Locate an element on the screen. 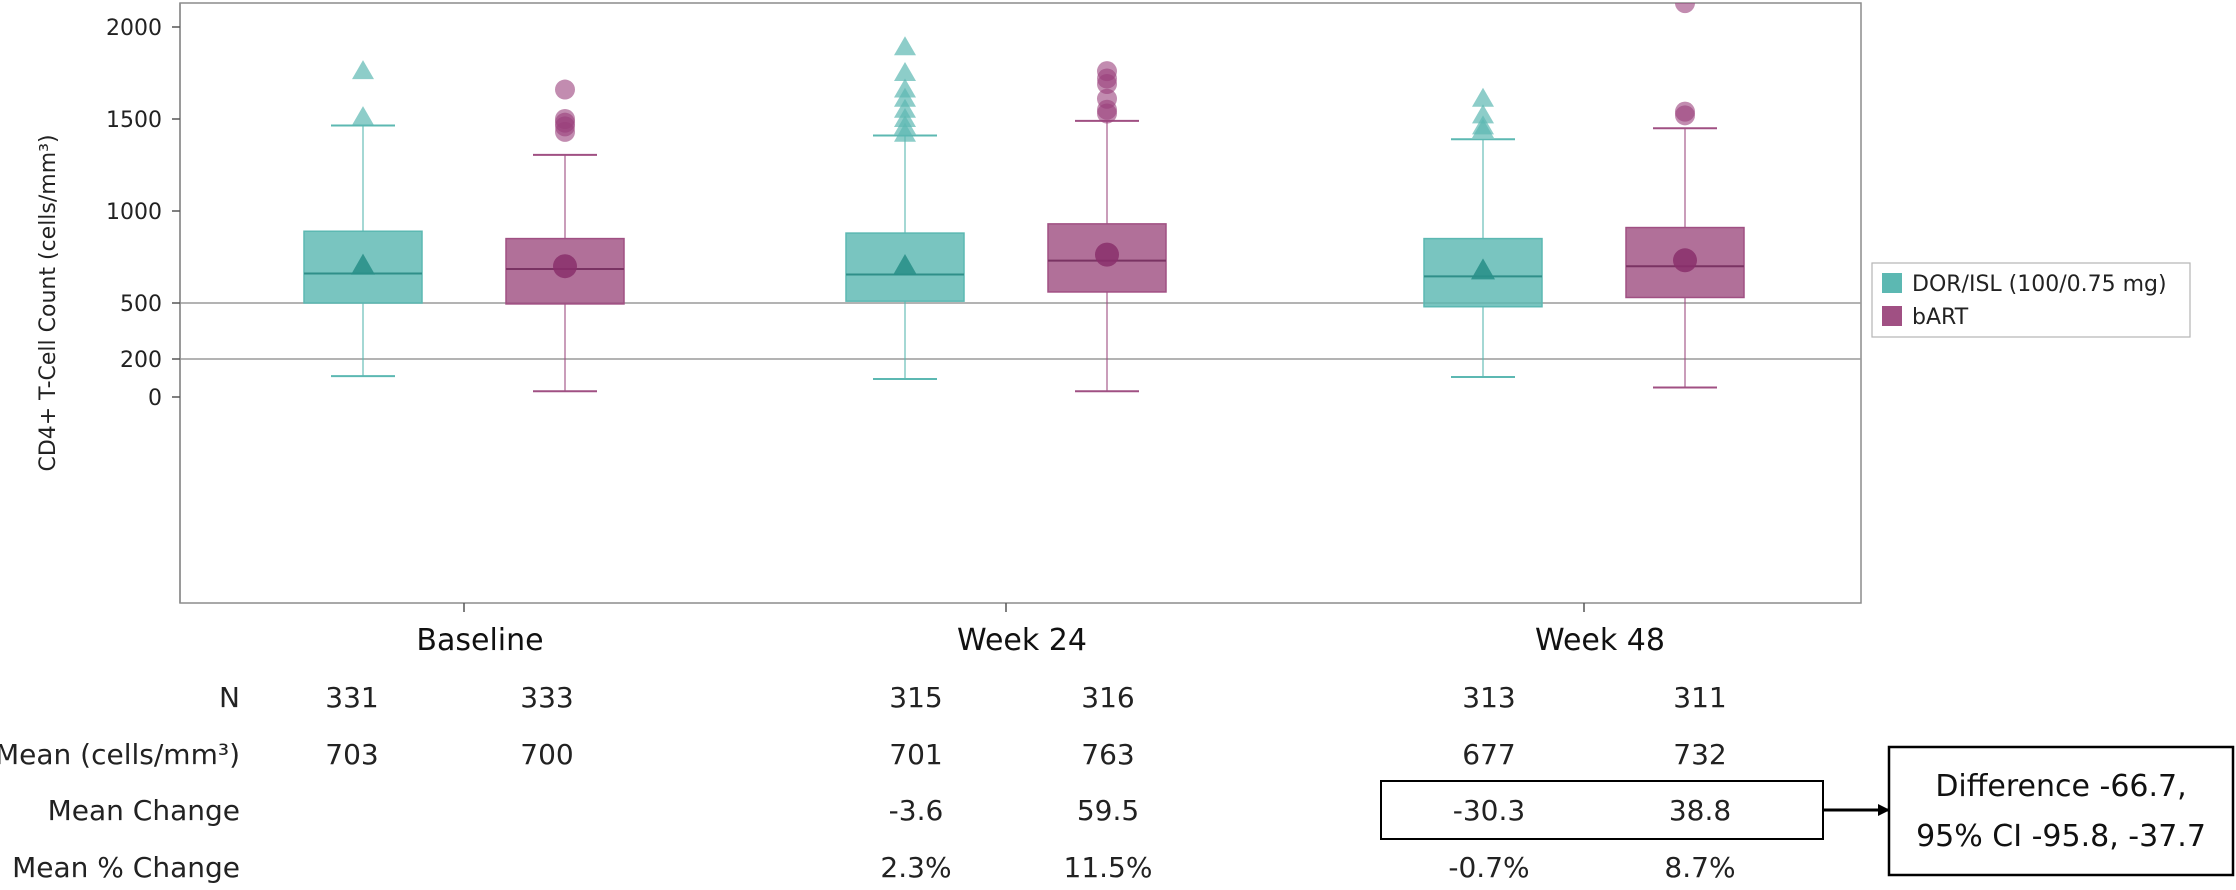 This screenshot has width=2236, height=890. table-cell: 732 is located at coordinates (1699, 754).